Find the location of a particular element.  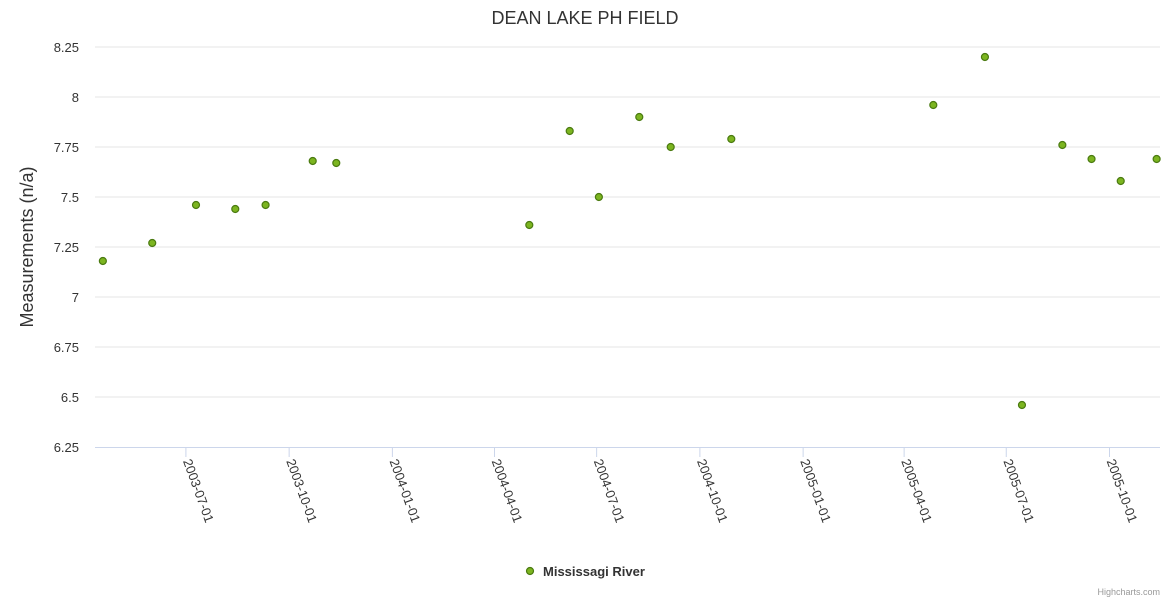

y-axis-title: Measurements (n/a) is located at coordinates (27, 246).